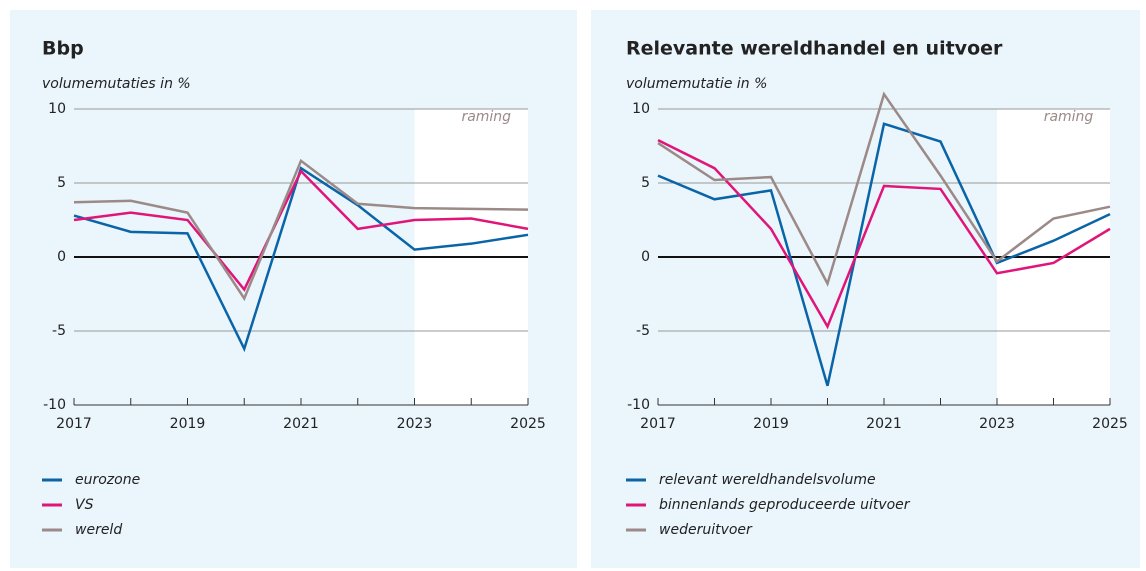 Image resolution: width=1146 pixels, height=571 pixels. What do you see at coordinates (84, 505) in the screenshot?
I see `legend-label: VS` at bounding box center [84, 505].